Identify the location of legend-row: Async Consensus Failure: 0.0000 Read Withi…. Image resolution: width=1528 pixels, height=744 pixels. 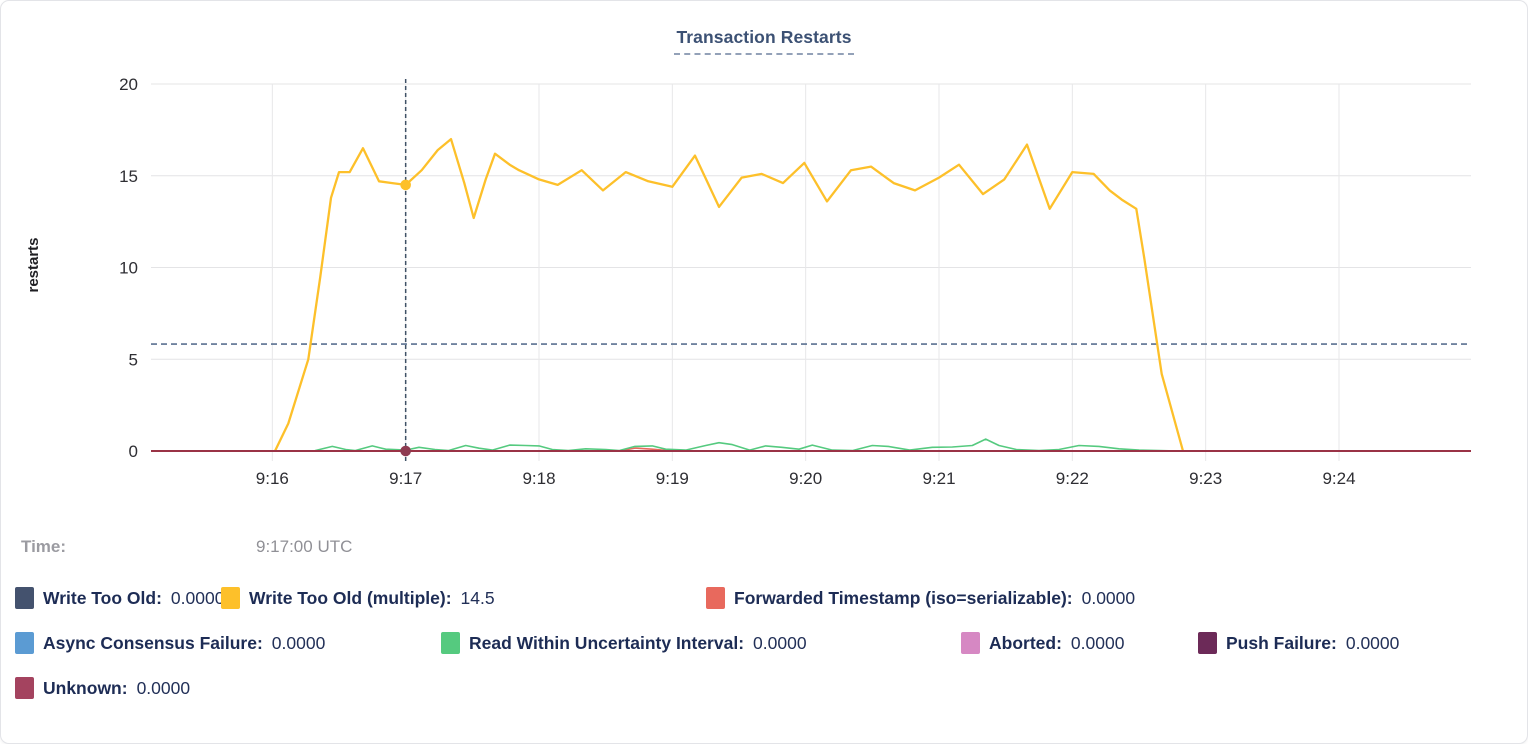
(764, 645).